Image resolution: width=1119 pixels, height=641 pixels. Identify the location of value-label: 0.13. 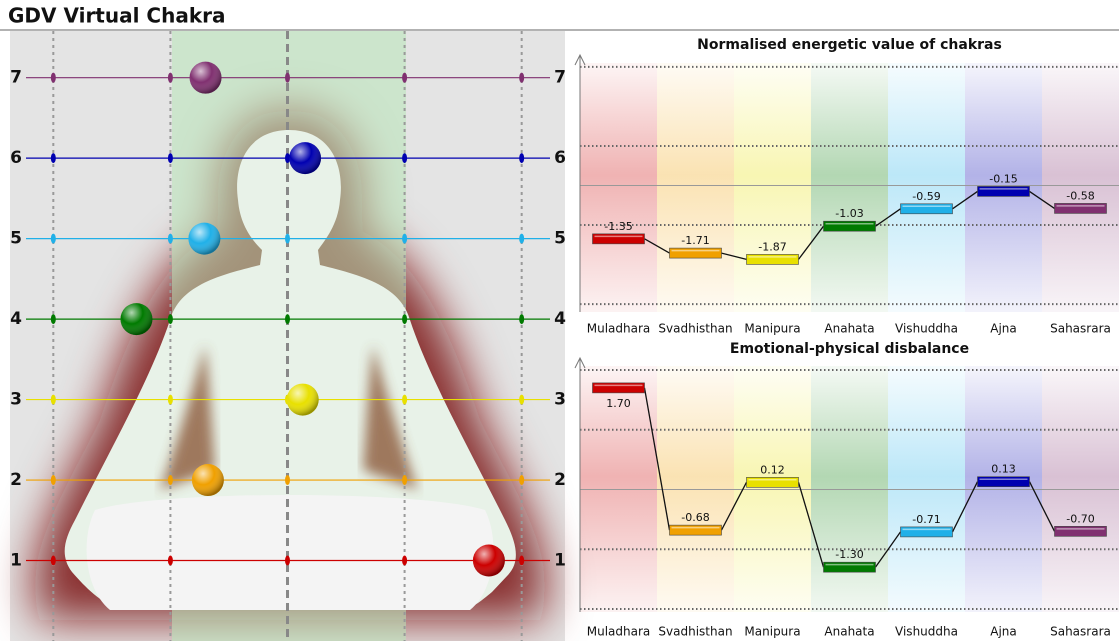
(1003, 469).